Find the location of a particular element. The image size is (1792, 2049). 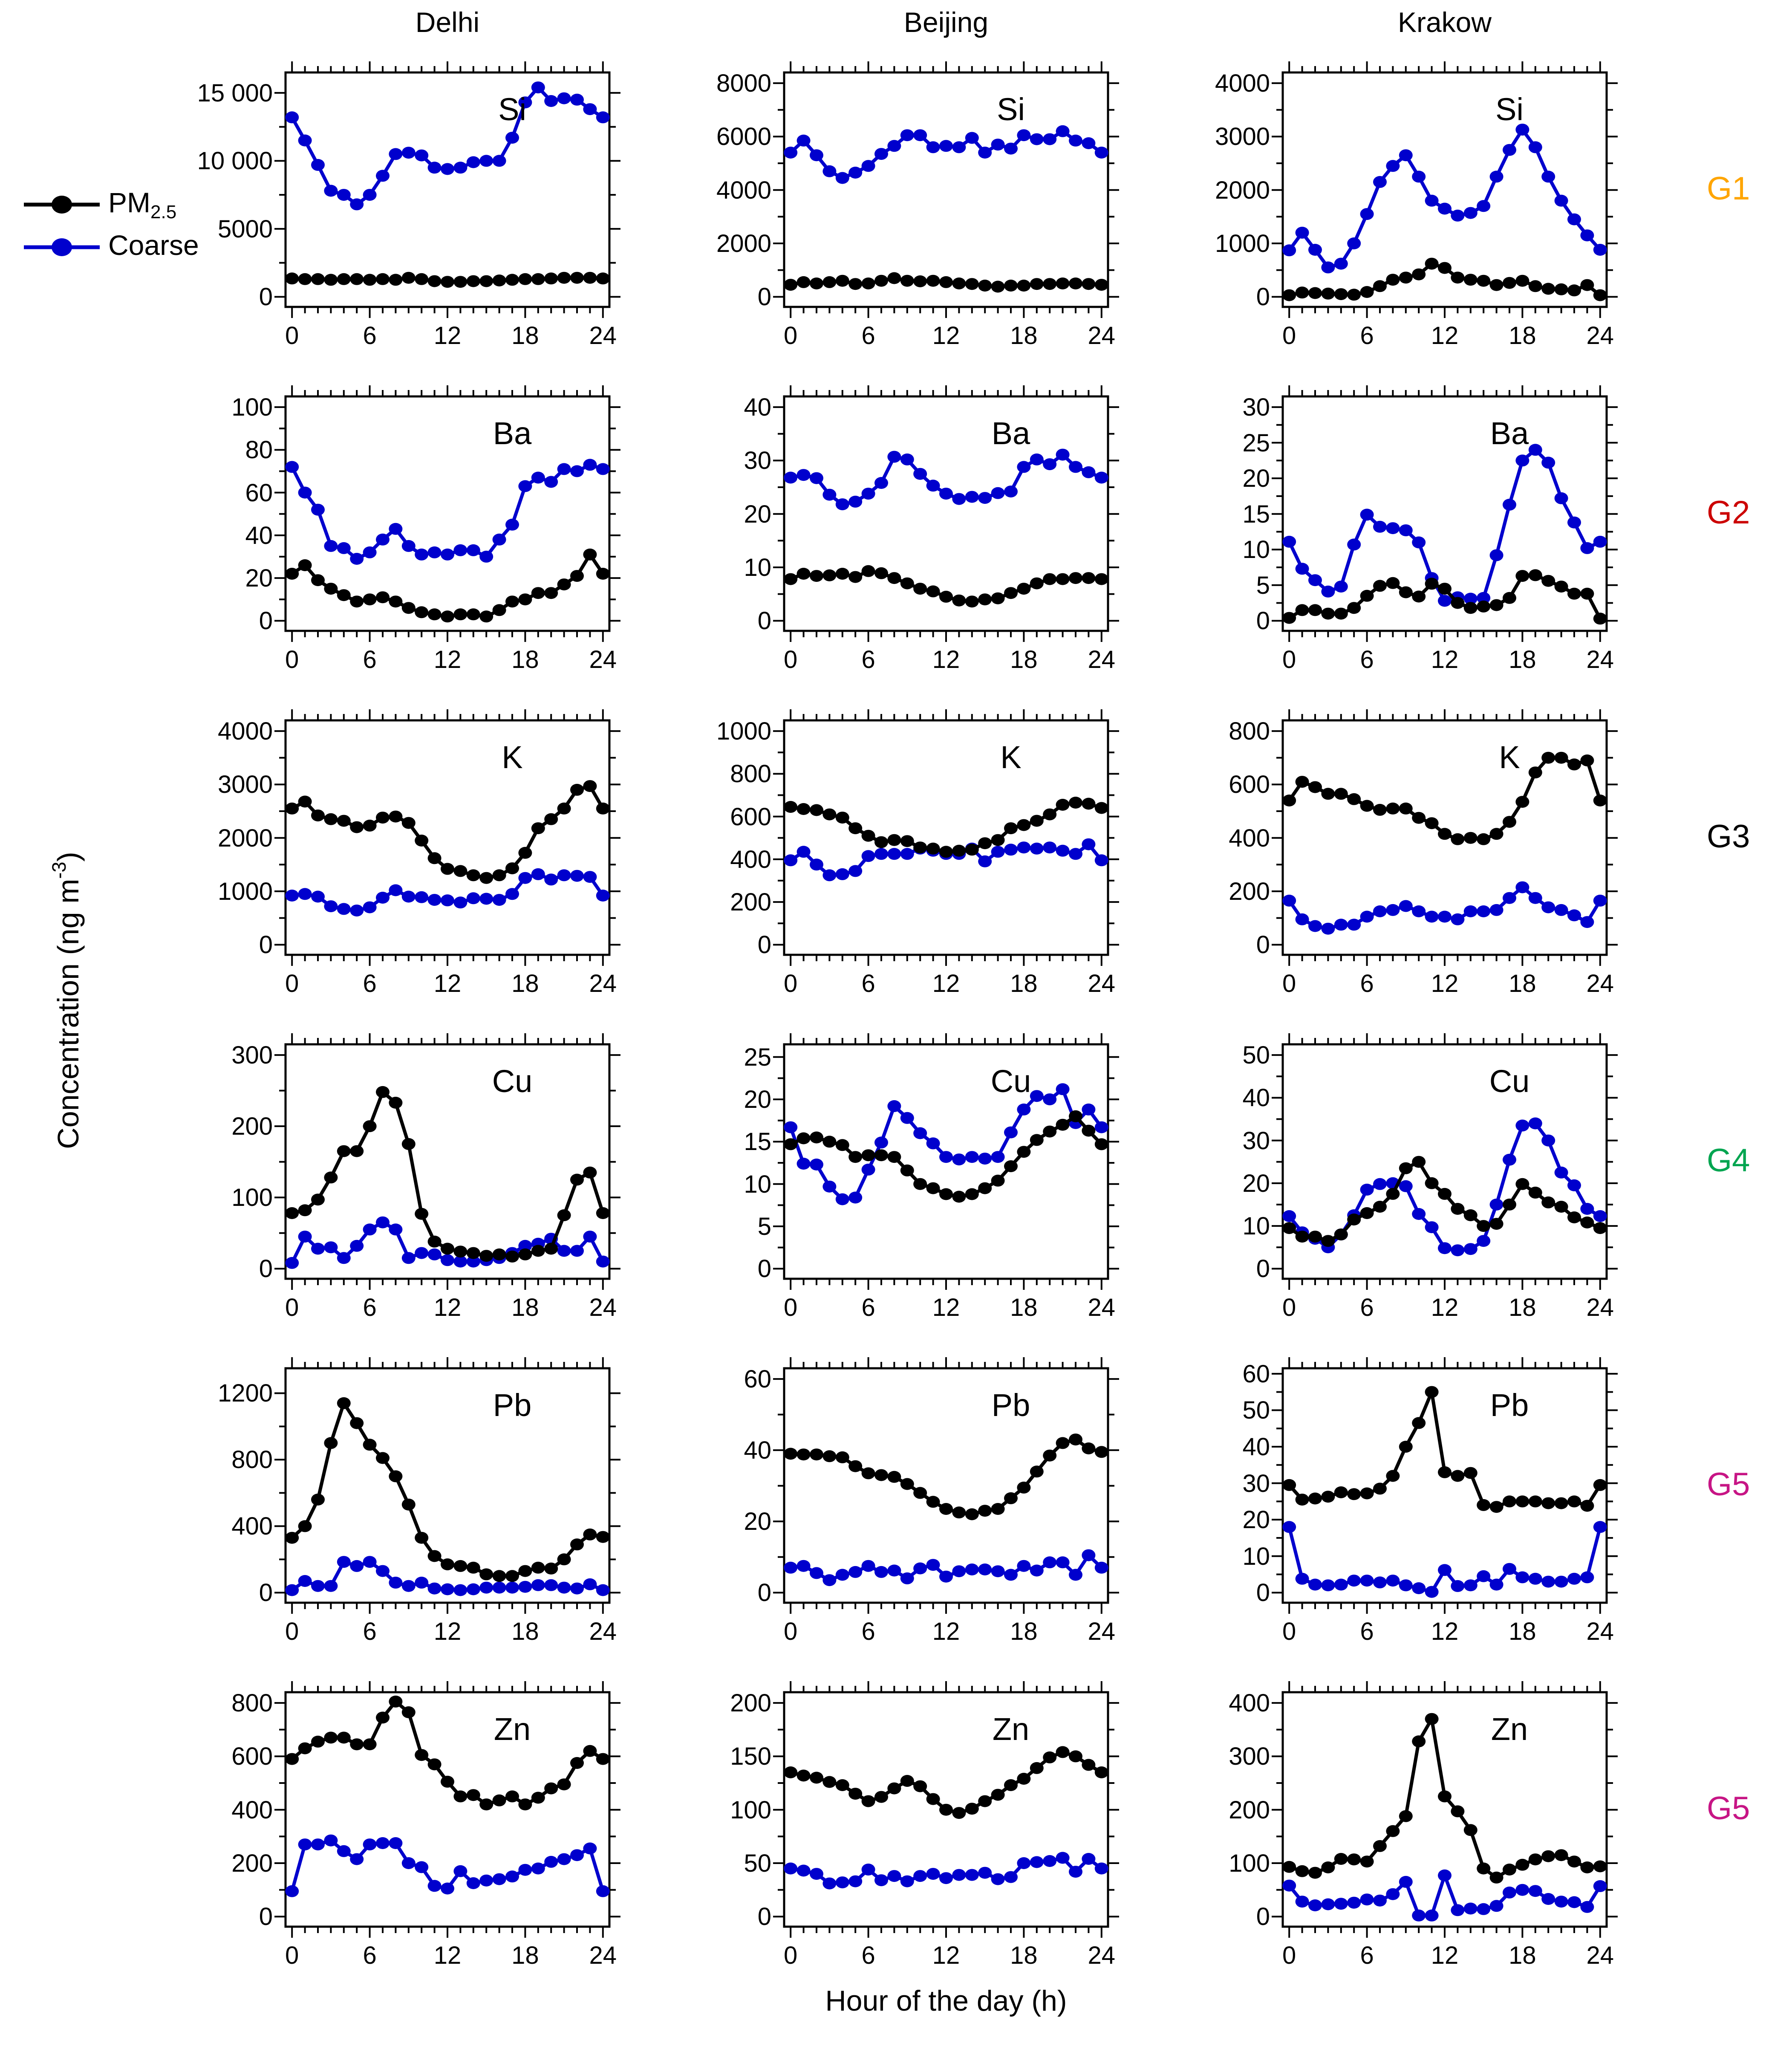

chart-delhi-ba is located at coordinates (447, 513).